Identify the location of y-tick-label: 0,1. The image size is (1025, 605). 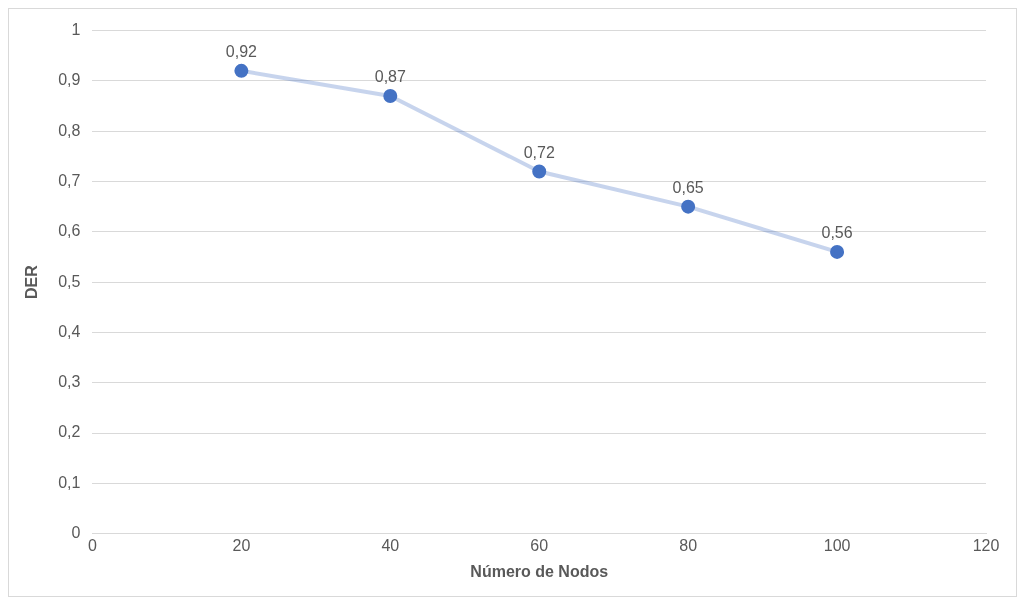
(69, 482).